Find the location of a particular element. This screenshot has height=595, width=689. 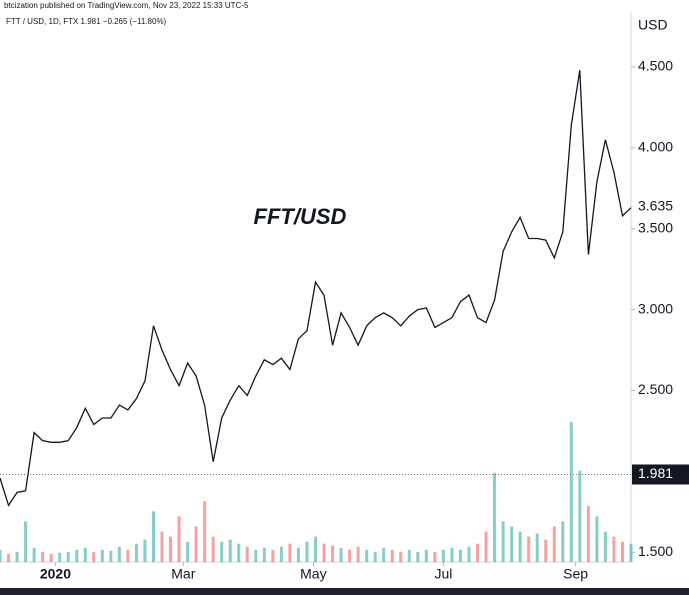

y-tick-label: 4.500 is located at coordinates (655, 66).